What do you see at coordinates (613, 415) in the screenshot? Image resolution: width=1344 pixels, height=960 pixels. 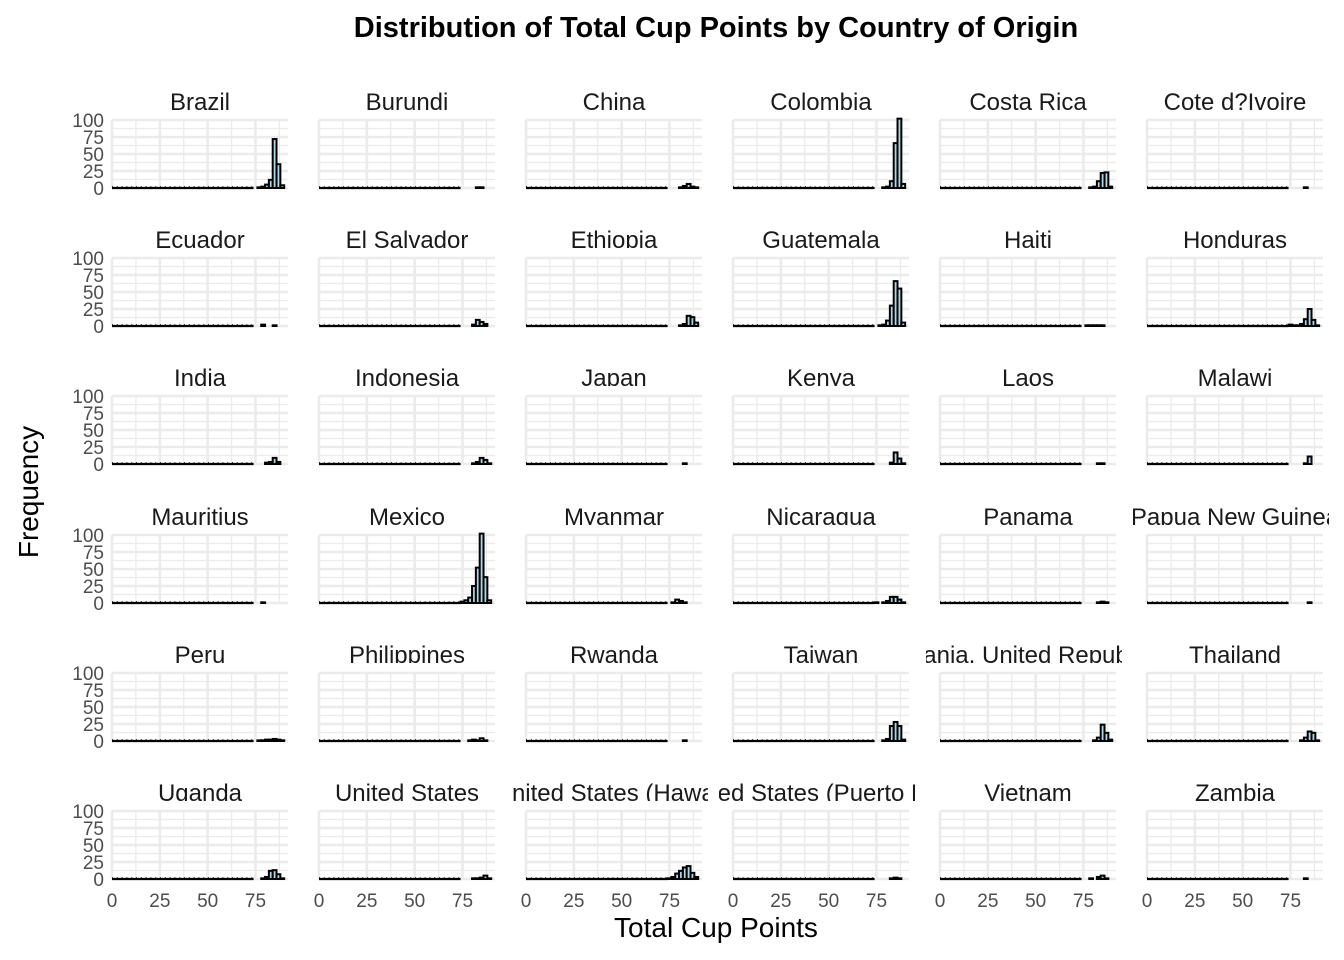 I see `facet-panel: Japan` at bounding box center [613, 415].